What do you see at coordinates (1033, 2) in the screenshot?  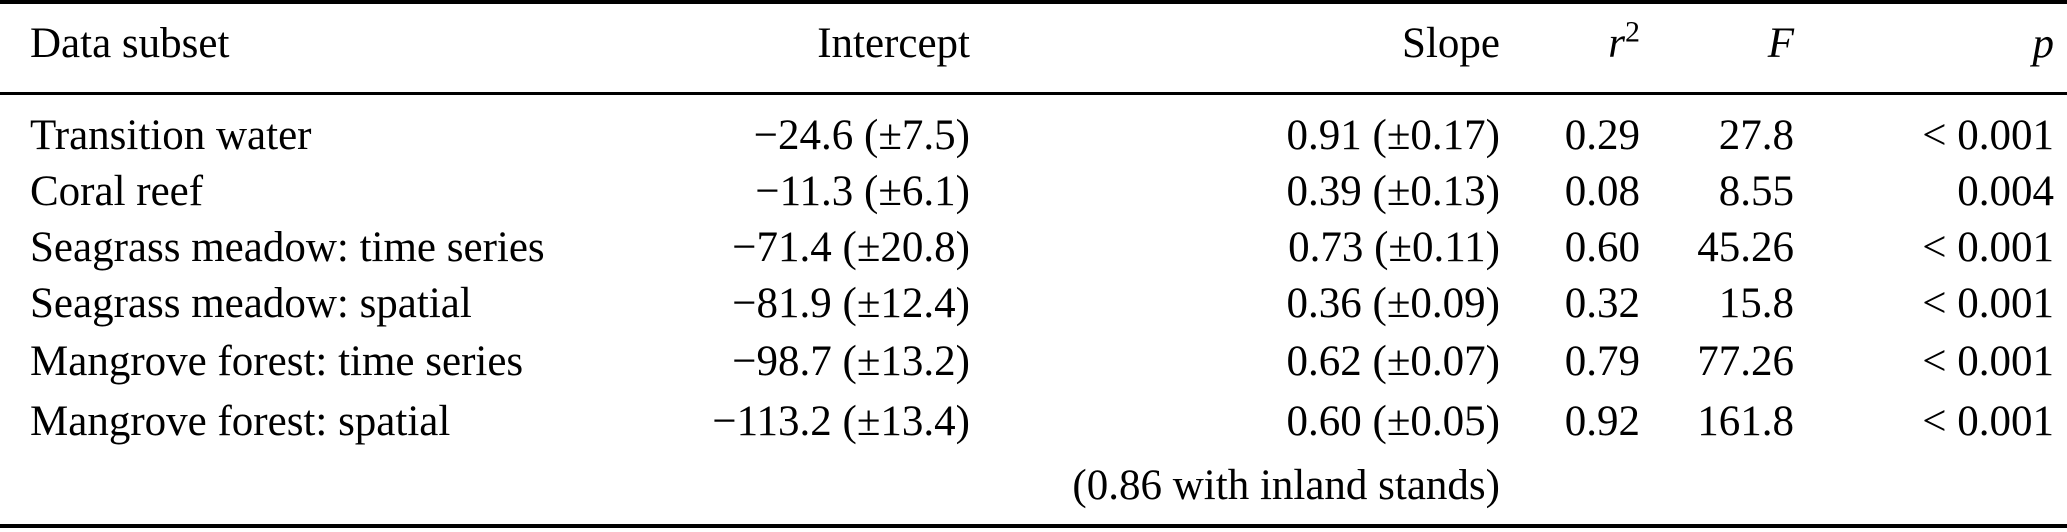 I see `table-top-rule` at bounding box center [1033, 2].